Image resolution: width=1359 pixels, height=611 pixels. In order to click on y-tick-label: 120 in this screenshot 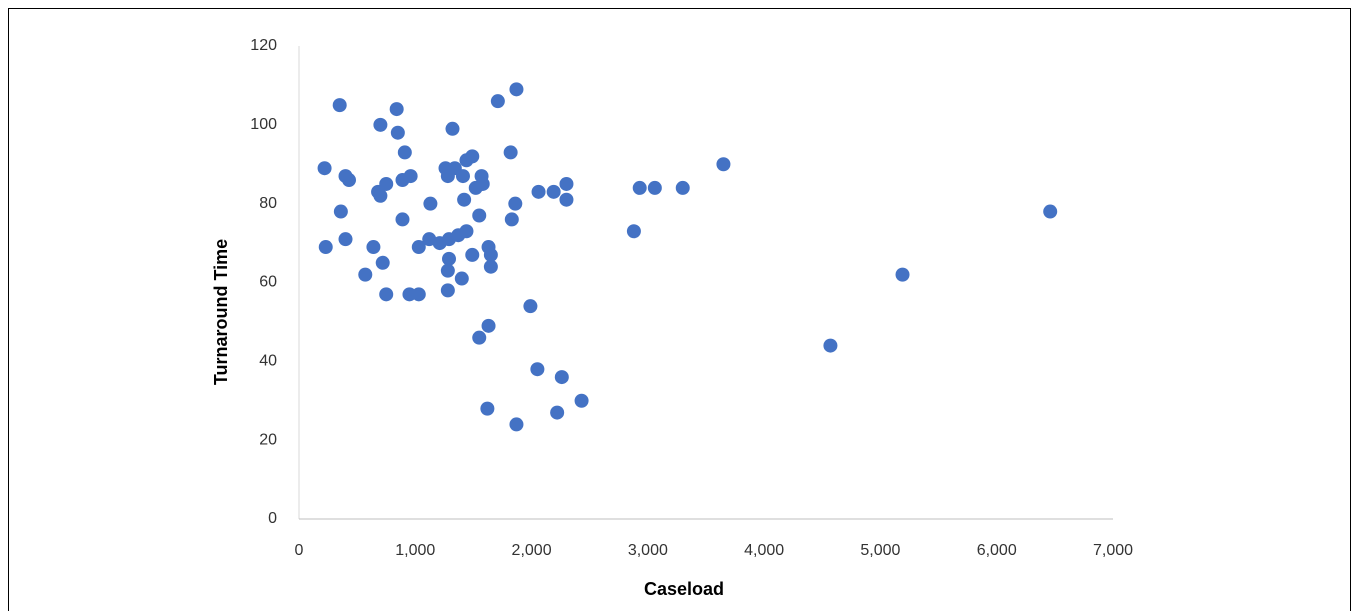, I will do `click(263, 45)`.